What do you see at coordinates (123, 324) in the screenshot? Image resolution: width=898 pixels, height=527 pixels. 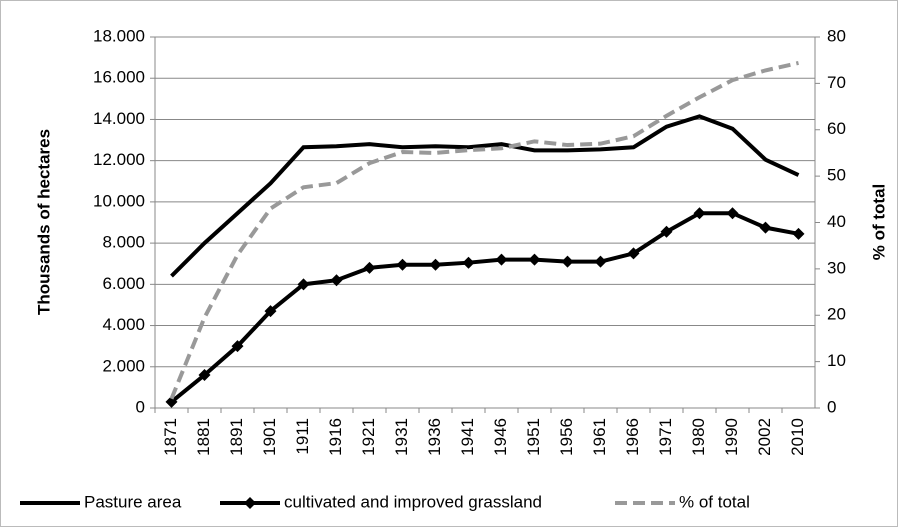 I see `y-tick-label: 4.000` at bounding box center [123, 324].